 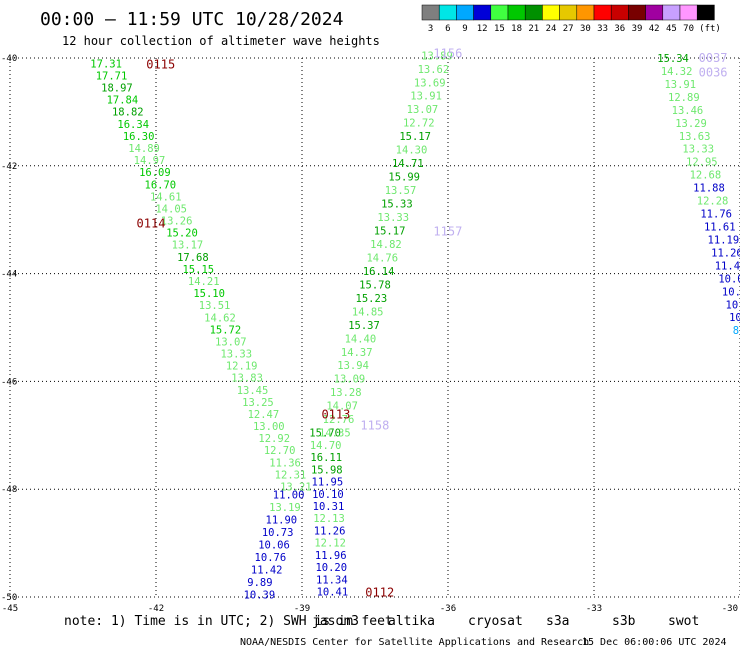 I want to click on mission-label: altika, so click(x=411, y=621).